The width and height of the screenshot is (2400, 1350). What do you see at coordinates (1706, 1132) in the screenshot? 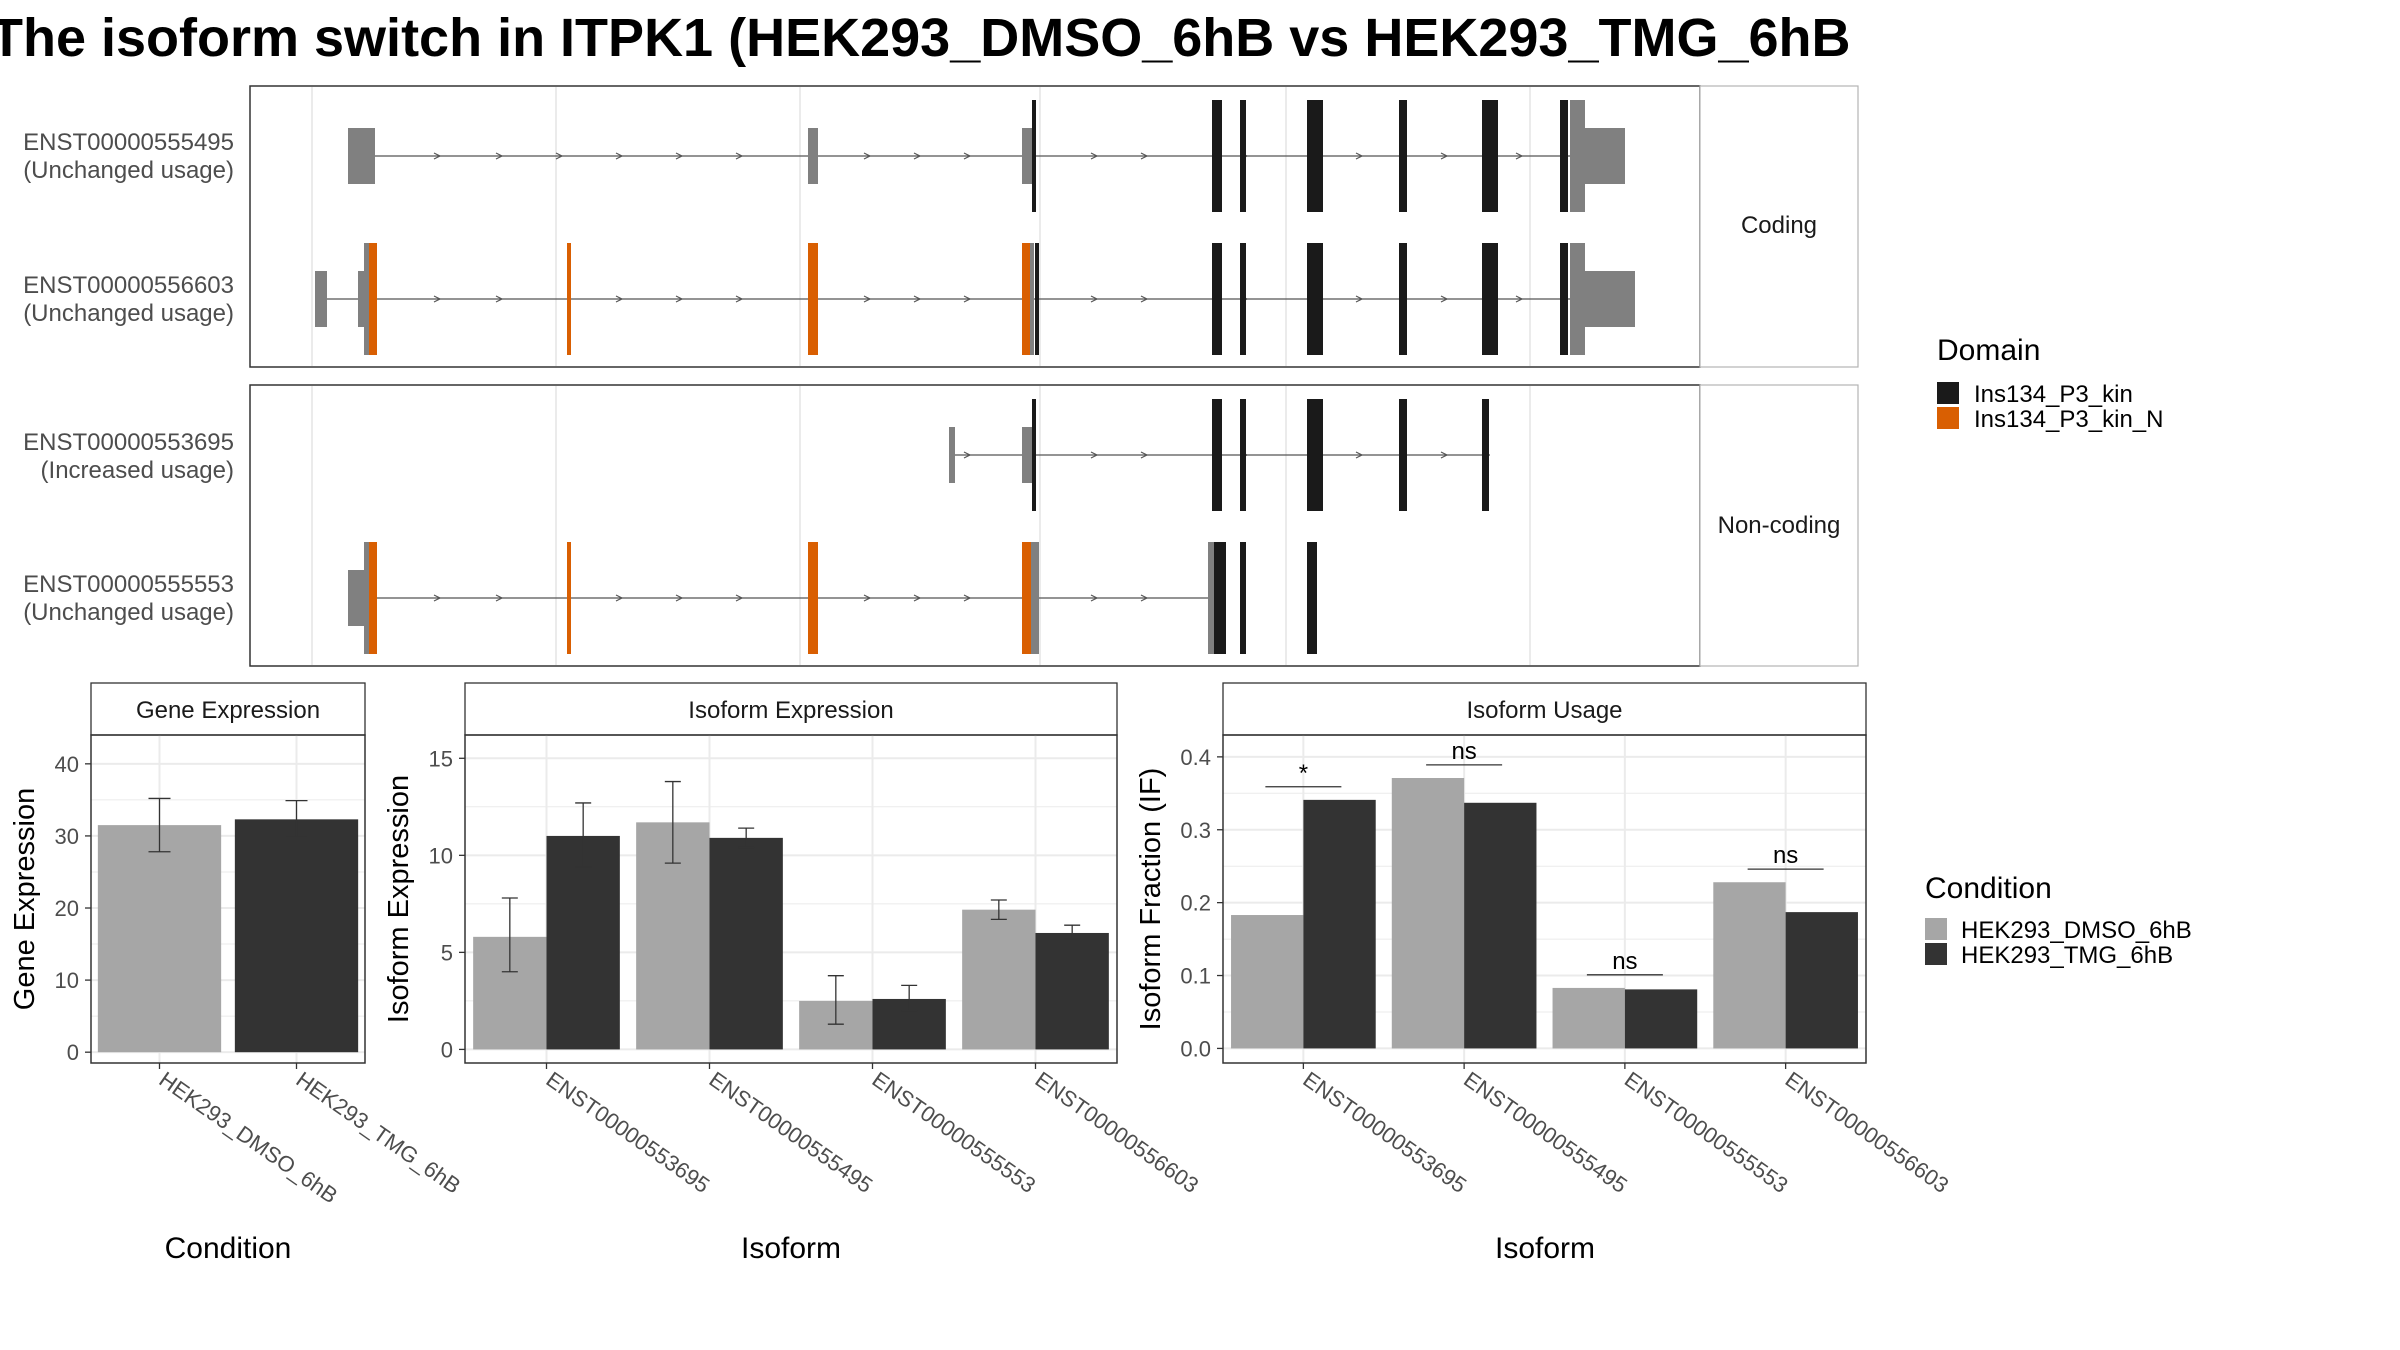
I see `x-tick-label: ENST00000555553` at bounding box center [1706, 1132].